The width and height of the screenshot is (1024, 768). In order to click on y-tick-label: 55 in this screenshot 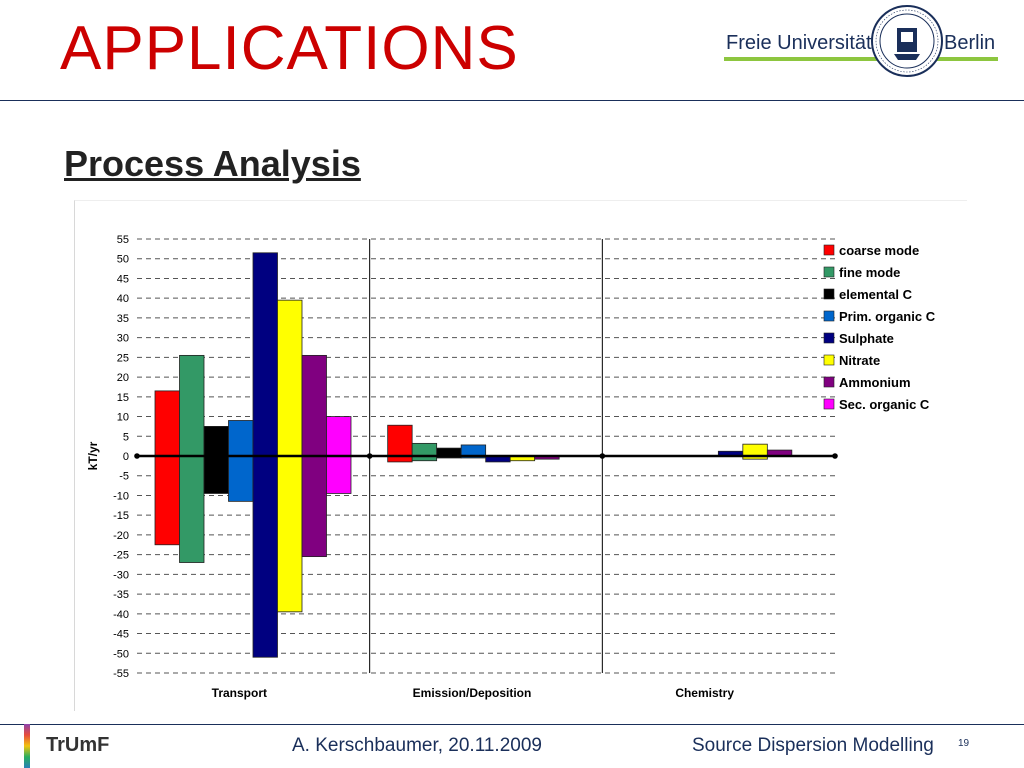, I will do `click(123, 240)`.